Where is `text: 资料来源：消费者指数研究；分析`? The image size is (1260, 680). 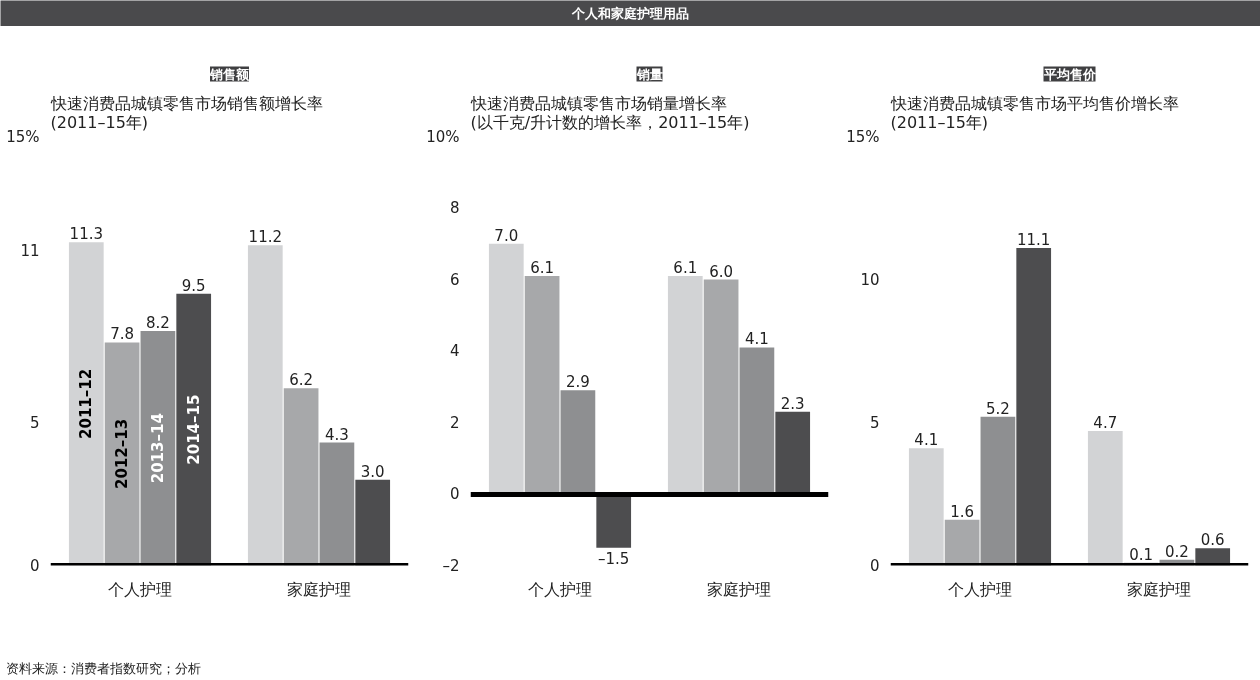 text: 资料来源：消费者指数研究；分析 is located at coordinates (103, 668).